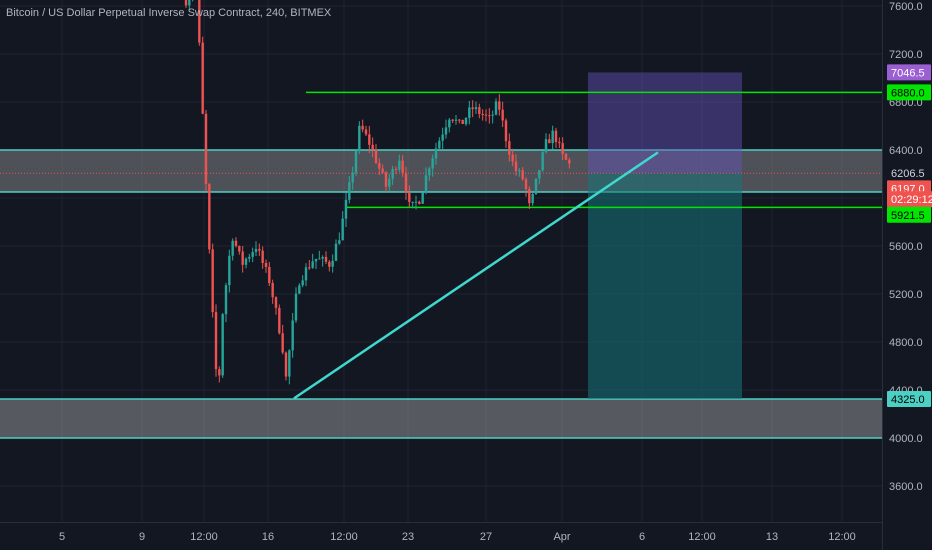 The height and width of the screenshot is (550, 932). What do you see at coordinates (908, 73) in the screenshot?
I see `price-label-text: 7046.5` at bounding box center [908, 73].